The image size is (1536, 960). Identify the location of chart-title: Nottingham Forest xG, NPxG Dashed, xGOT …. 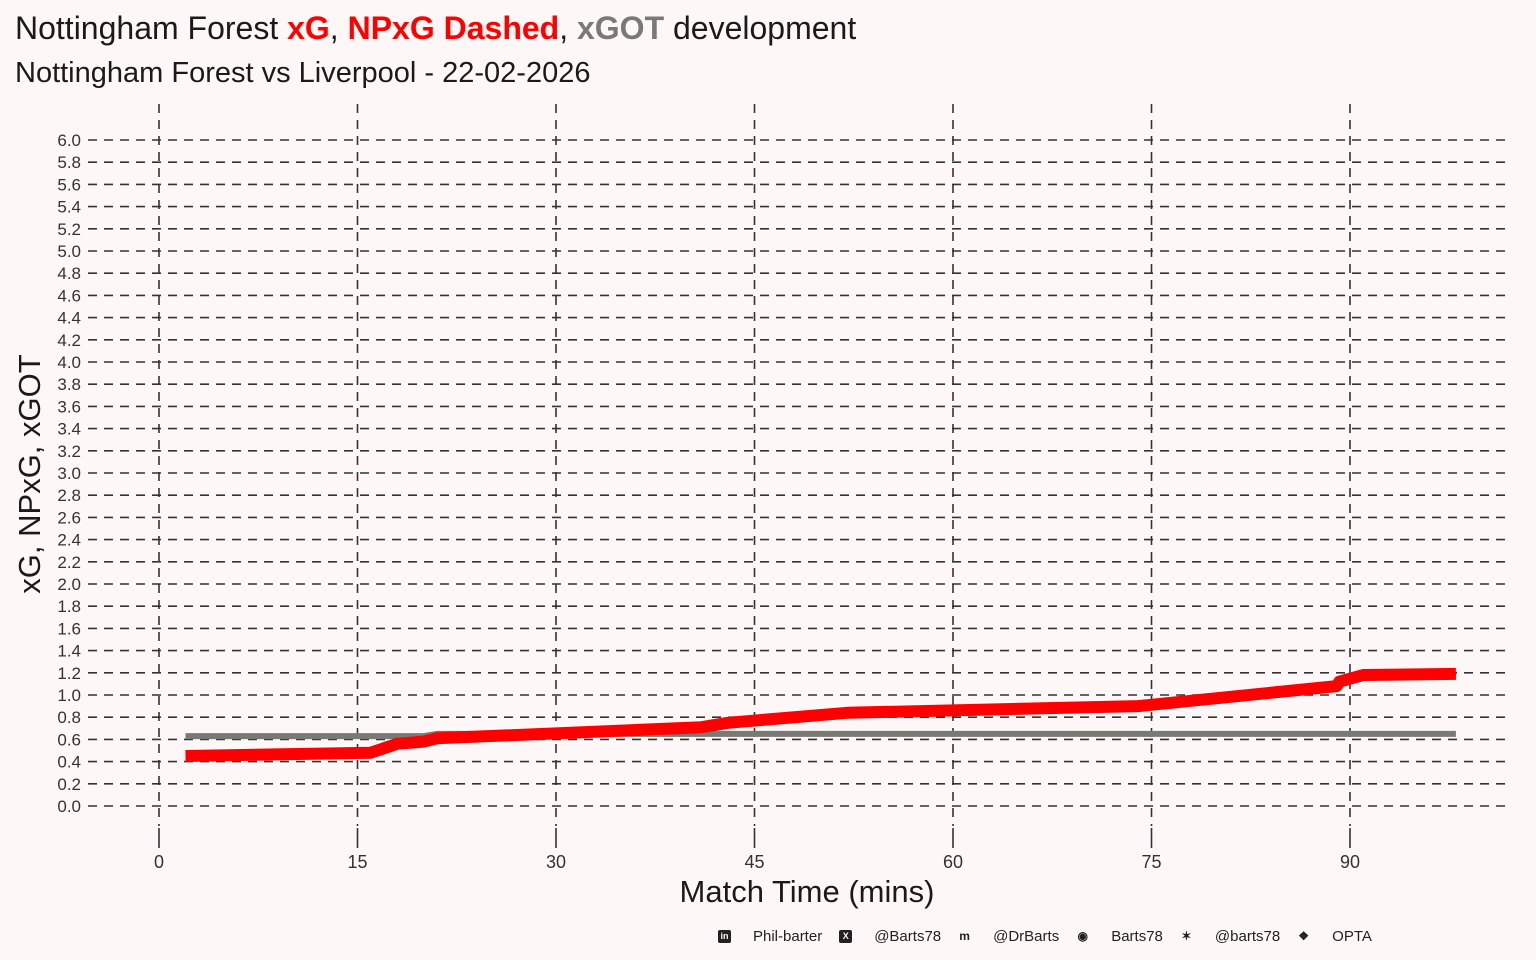
(435, 28).